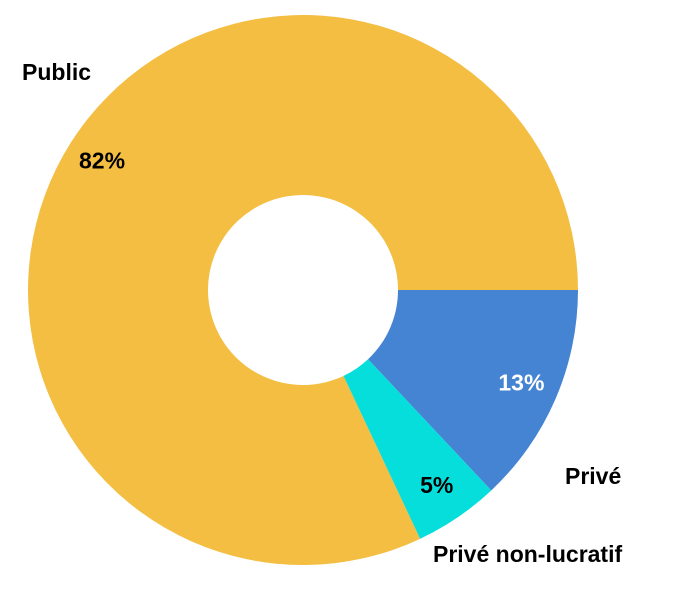  I want to click on value-label: 5%, so click(436, 485).